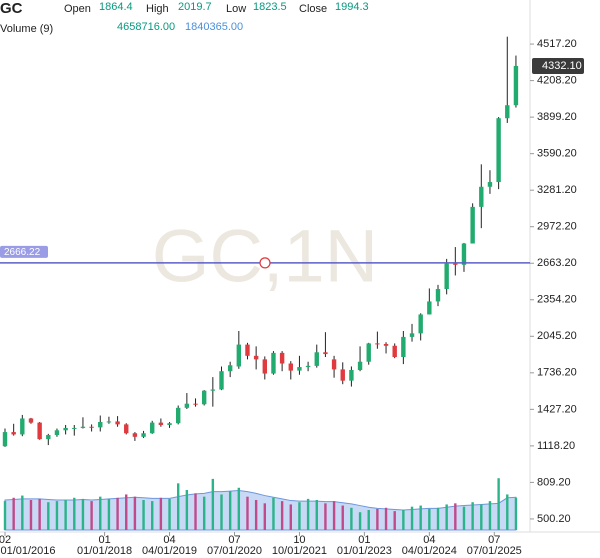 The height and width of the screenshot is (558, 600). I want to click on watermark: GC,1N, so click(265, 256).